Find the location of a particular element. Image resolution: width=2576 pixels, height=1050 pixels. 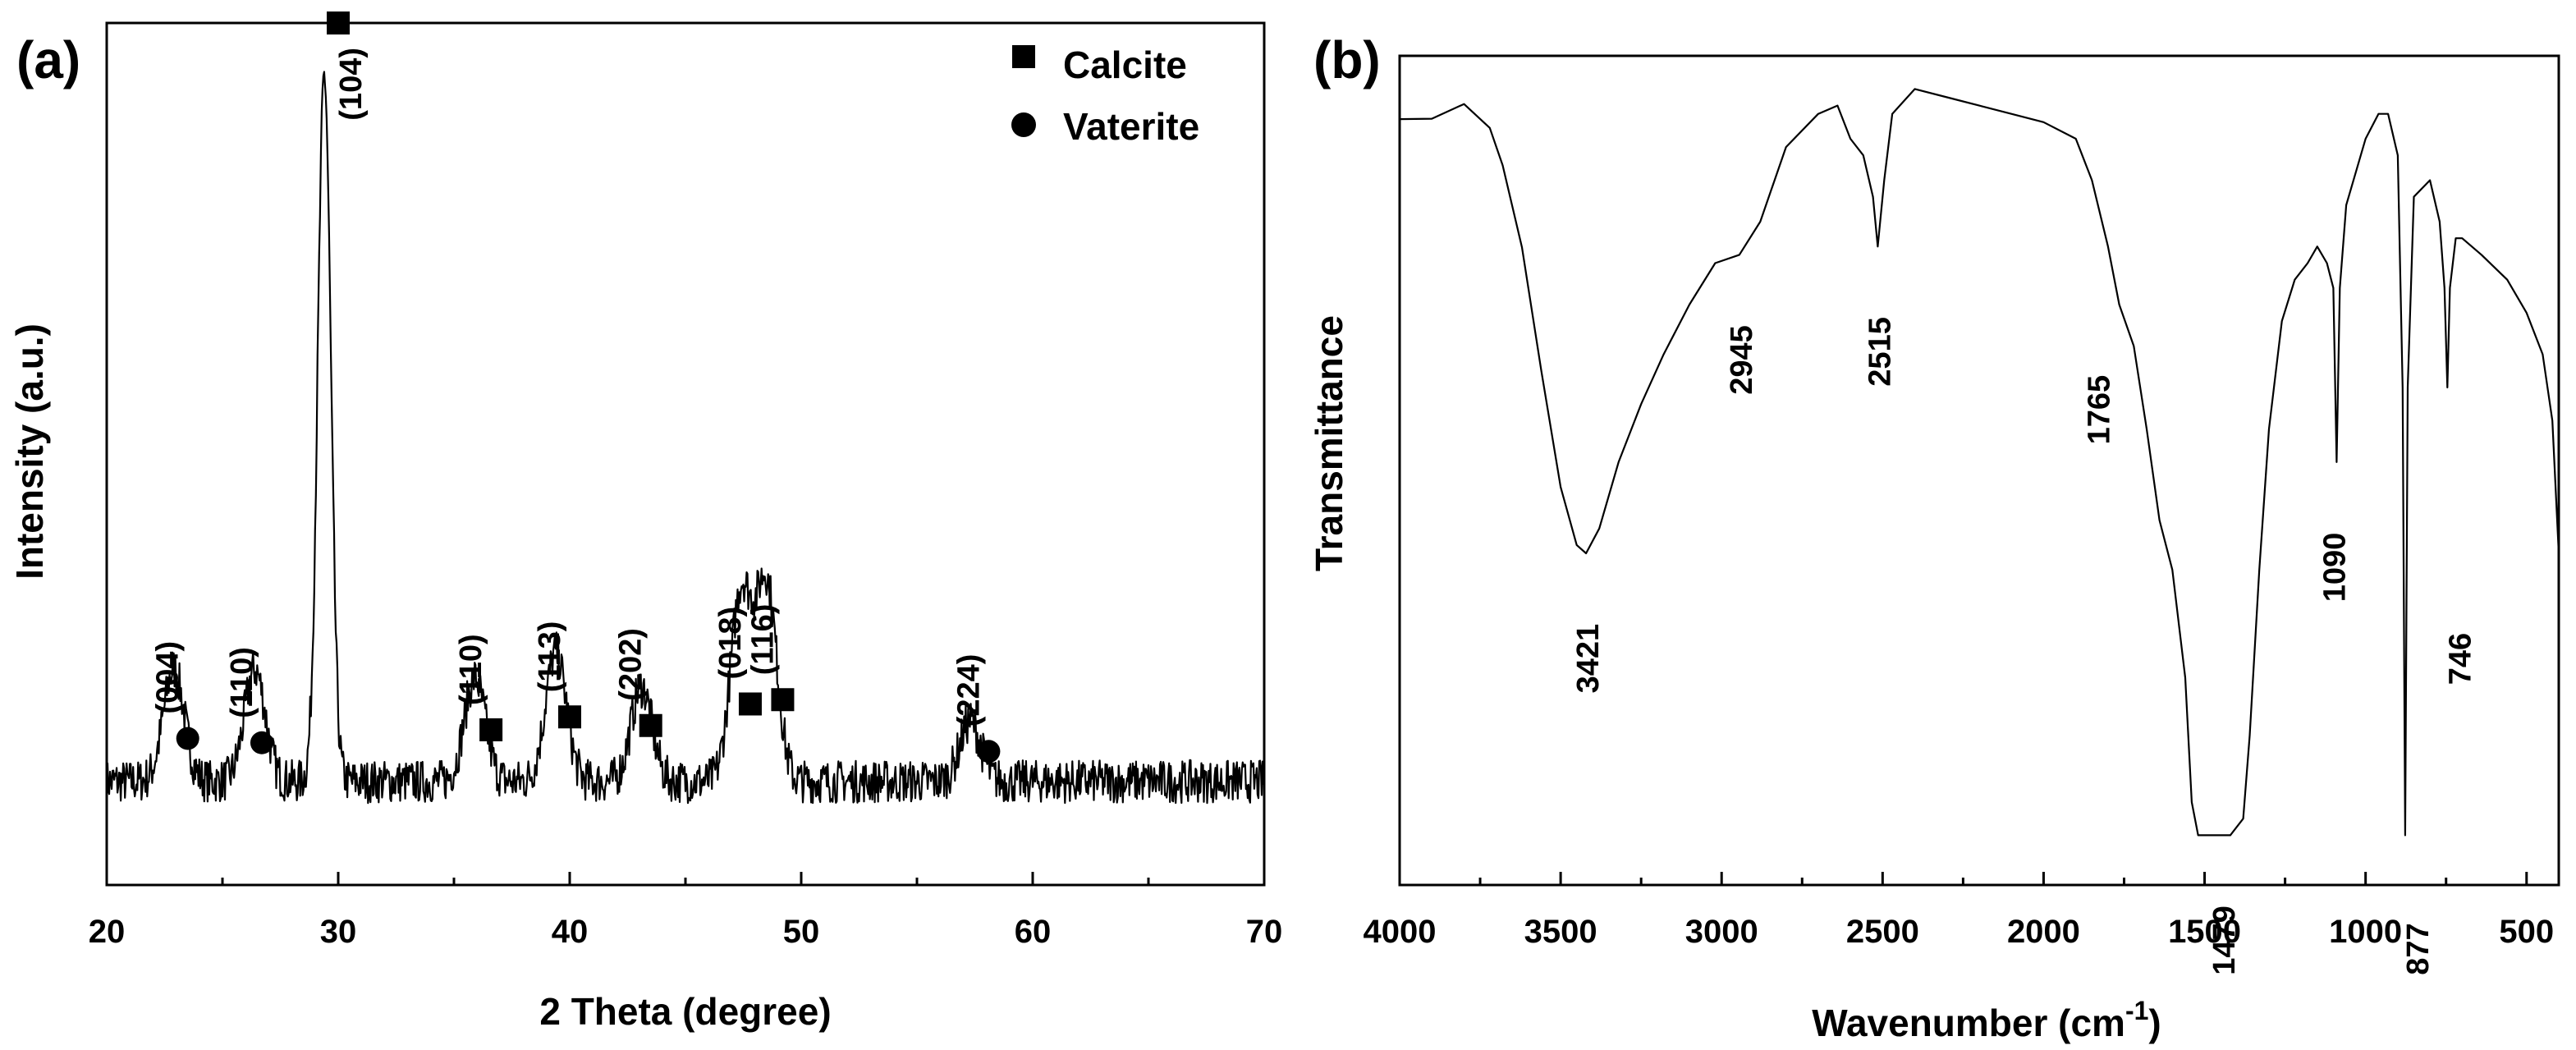

panel-b-x-tick-label: 500 is located at coordinates (2527, 932).